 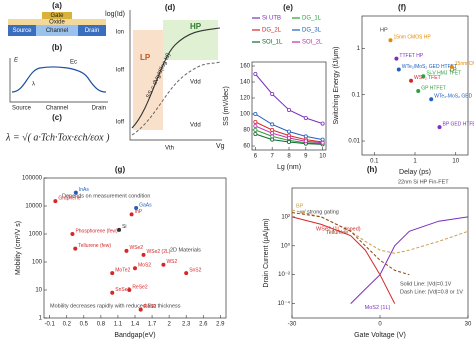 What do you see at coordinates (288, 7) in the screenshot?
I see `panel-label: (e)` at bounding box center [288, 7].